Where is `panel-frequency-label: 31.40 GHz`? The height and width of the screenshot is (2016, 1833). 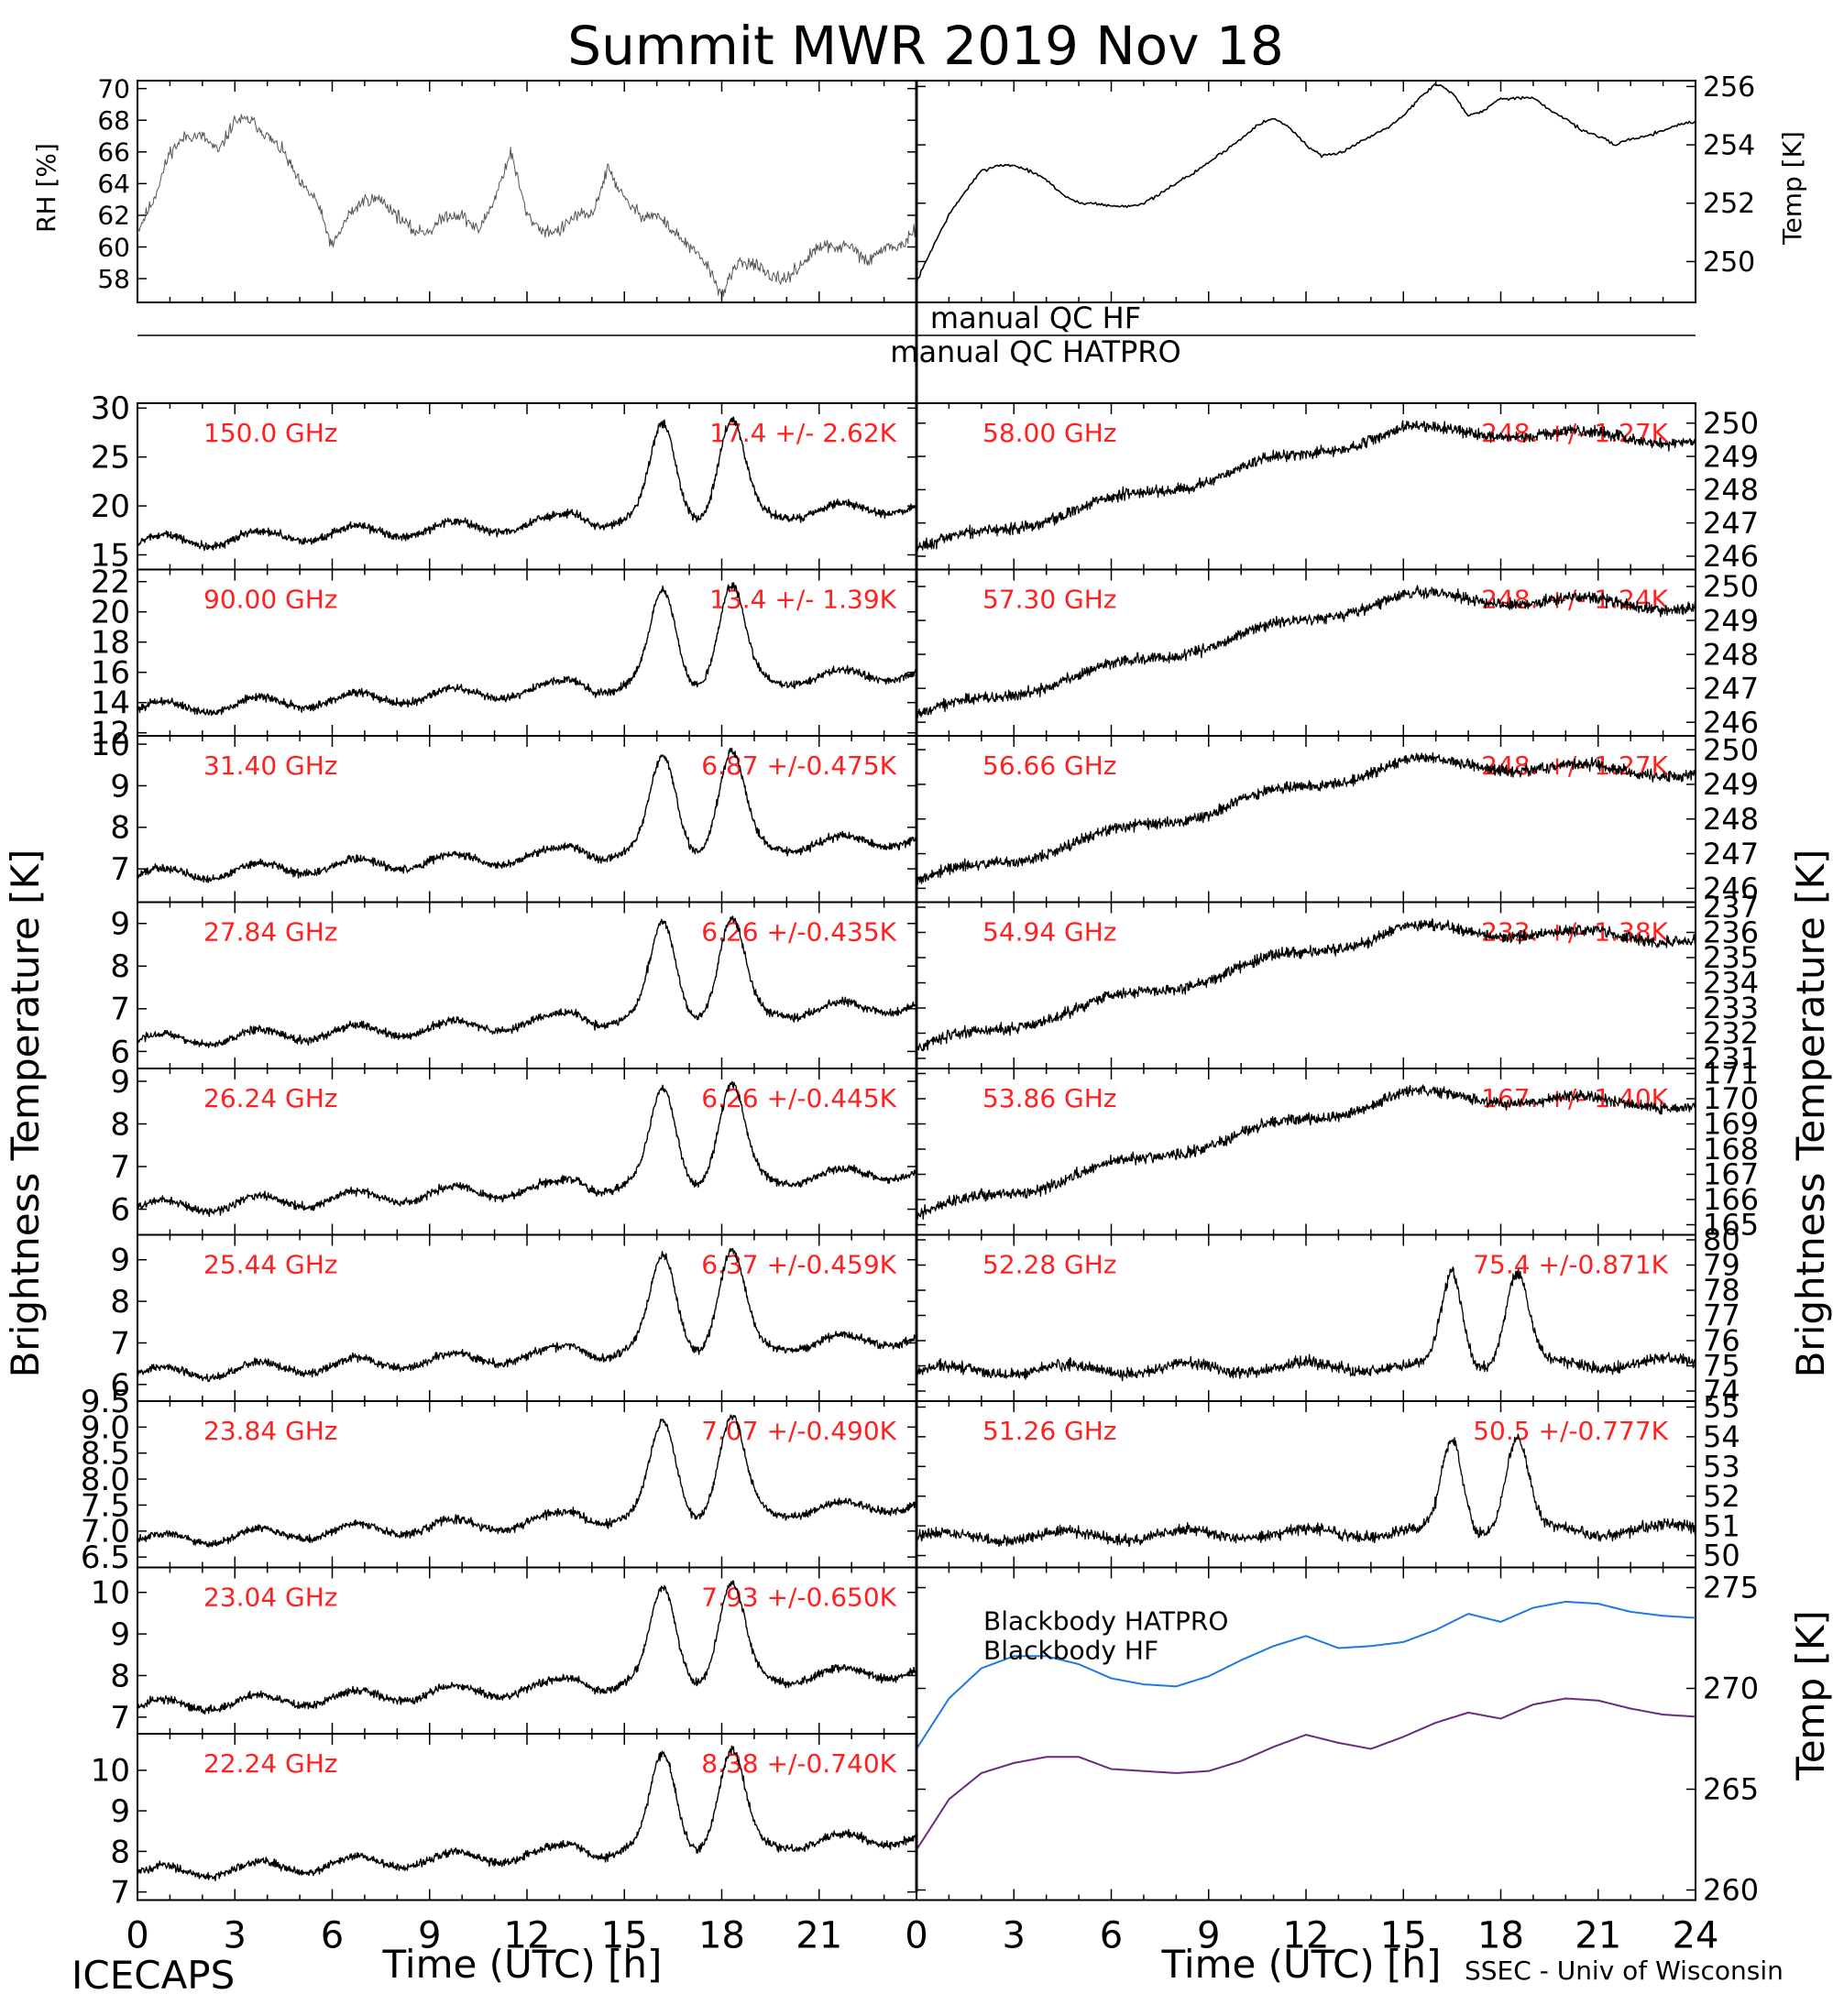 panel-frequency-label: 31.40 GHz is located at coordinates (270, 766).